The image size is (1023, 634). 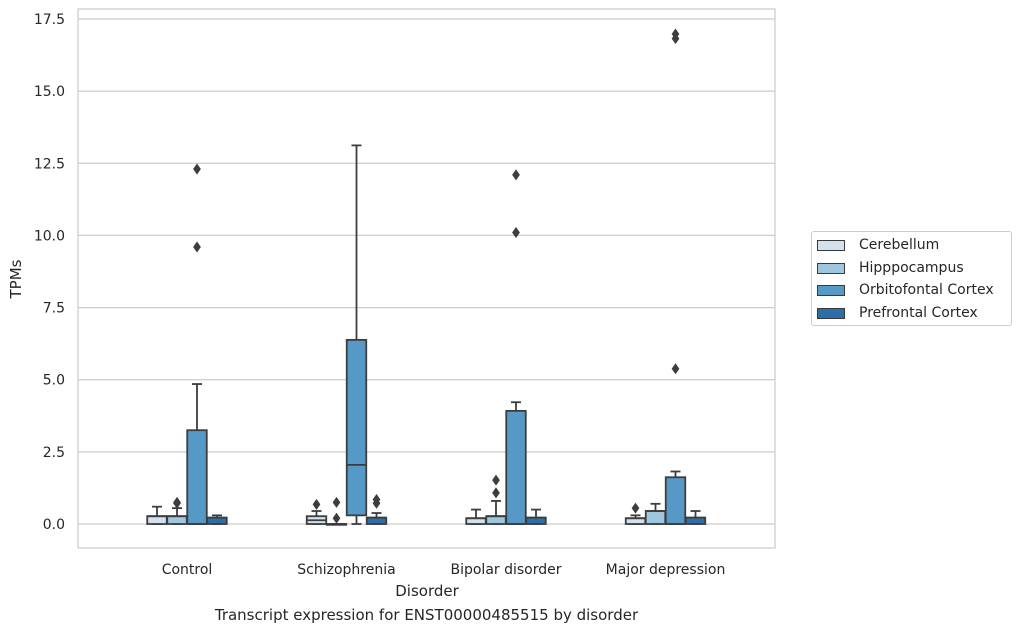 What do you see at coordinates (54, 381) in the screenshot?
I see `y-tick-label: 5.0` at bounding box center [54, 381].